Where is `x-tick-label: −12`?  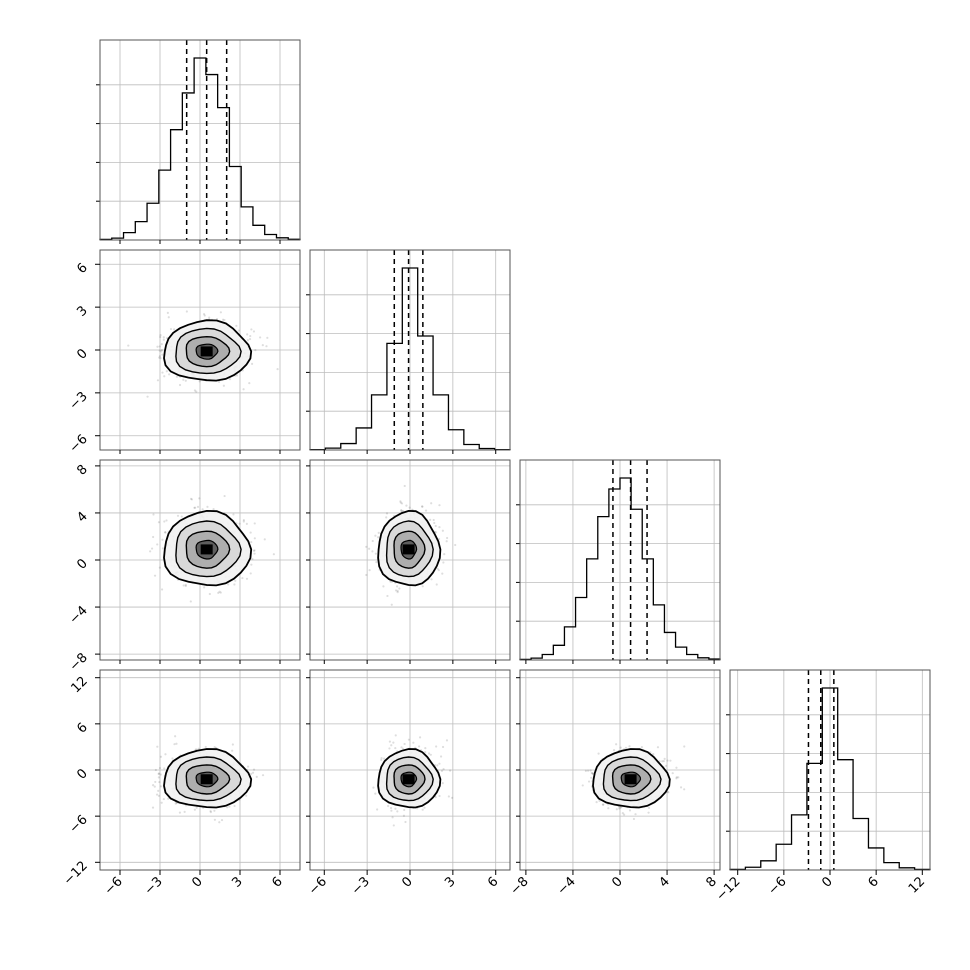
x-tick-label: −12 is located at coordinates (729, 889).